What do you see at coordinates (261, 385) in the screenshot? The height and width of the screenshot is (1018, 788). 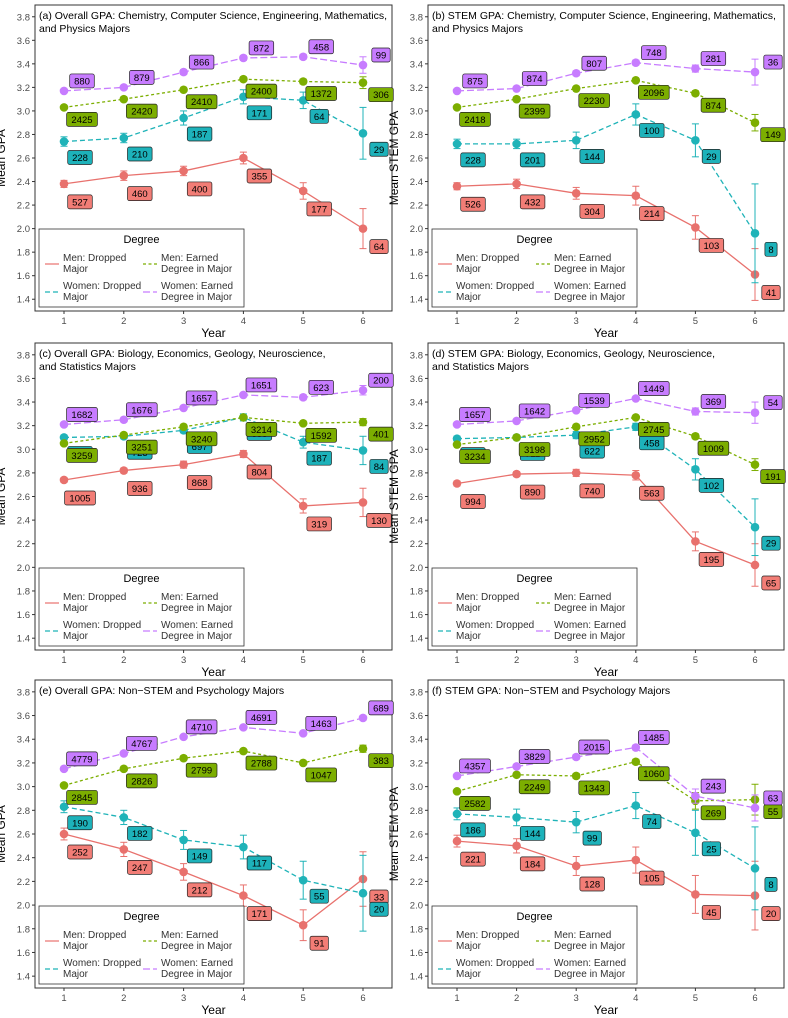 I see `count-label: 1651` at bounding box center [261, 385].